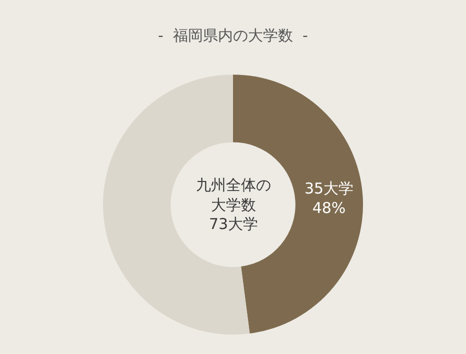 This screenshot has height=354, width=466. I want to click on text: 九州全体の, so click(233, 185).